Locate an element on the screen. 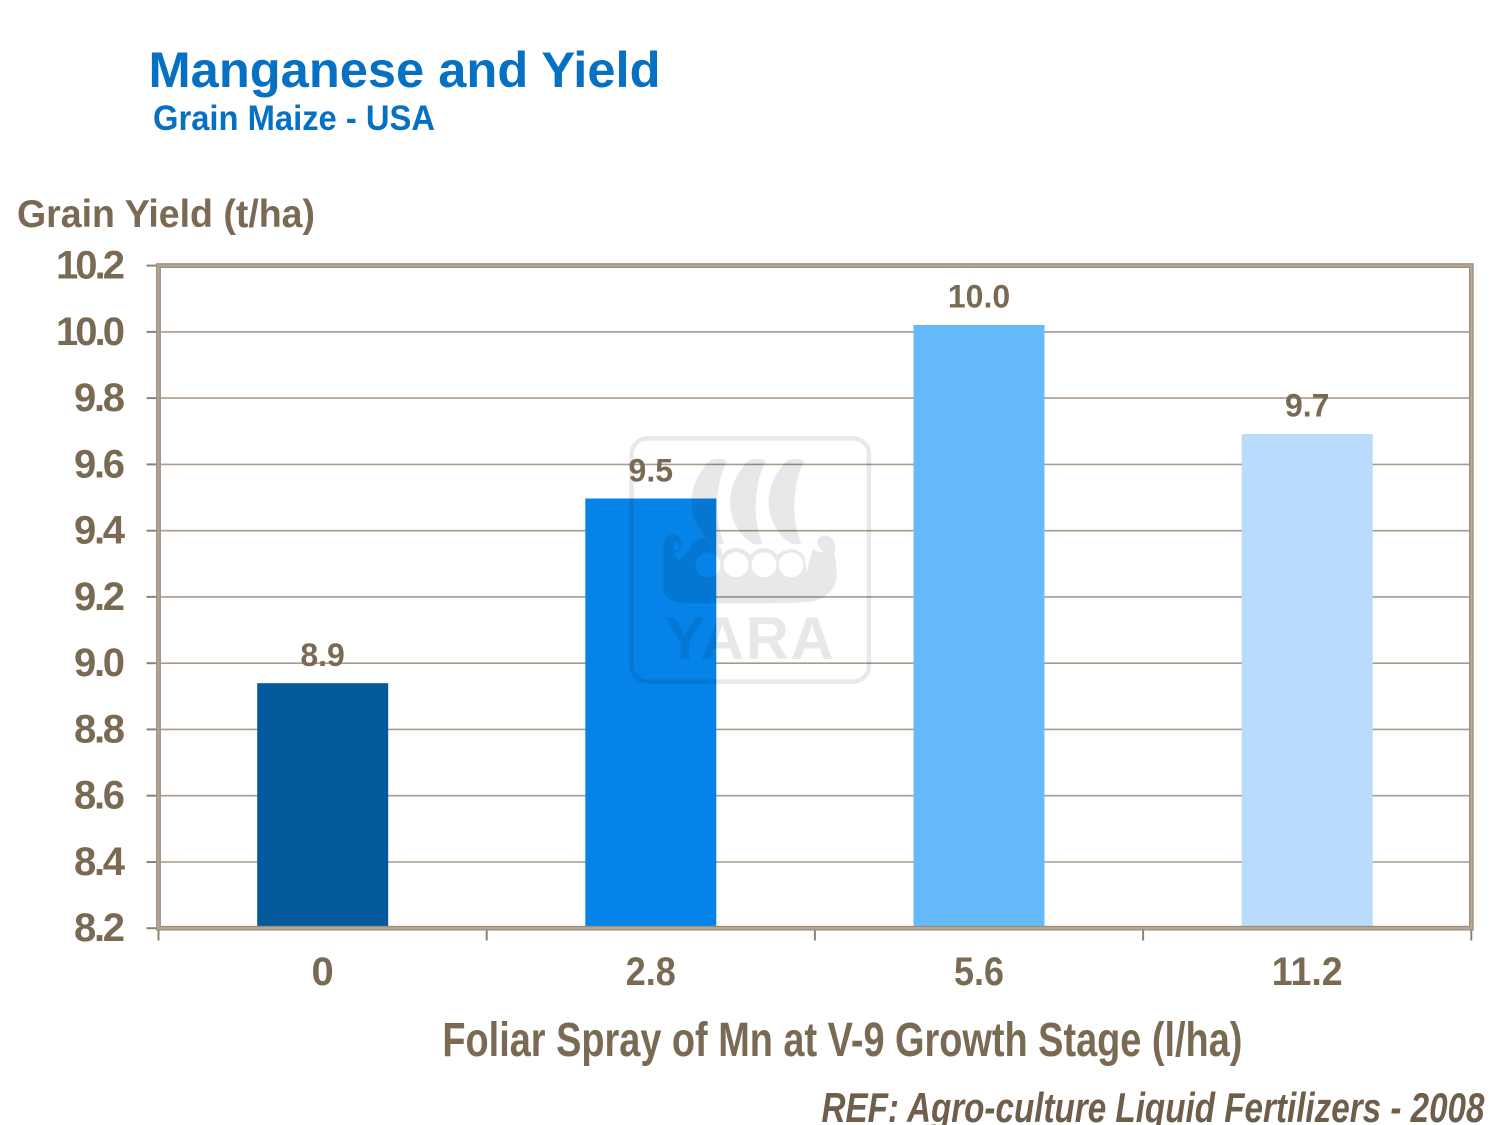  svg-text: 9.2 is located at coordinates (99, 597).